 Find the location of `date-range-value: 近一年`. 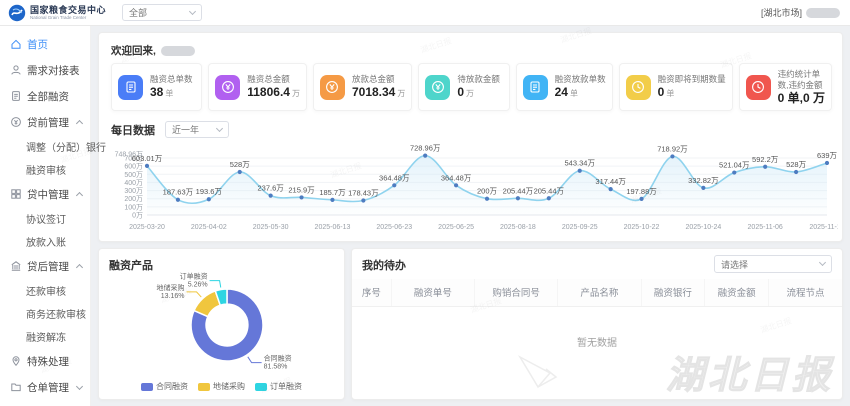

date-range-value: 近一年 is located at coordinates (186, 130).